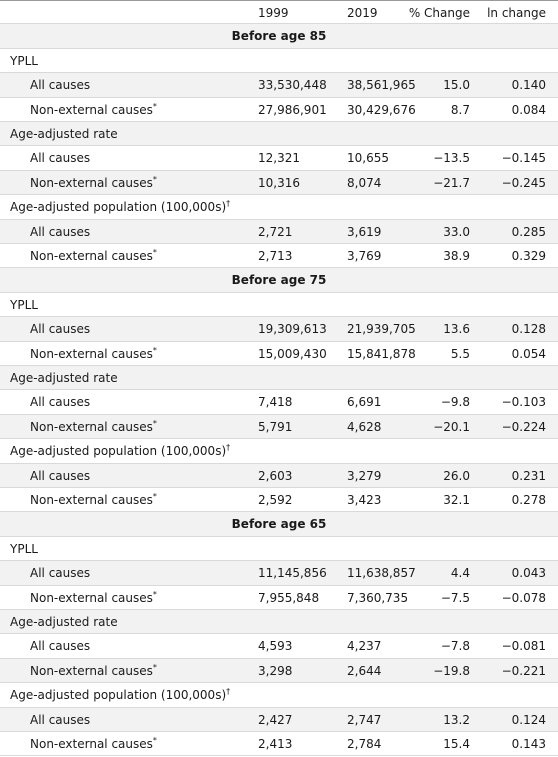  What do you see at coordinates (456, 500) in the screenshot?
I see `cell-value: 32.1` at bounding box center [456, 500].